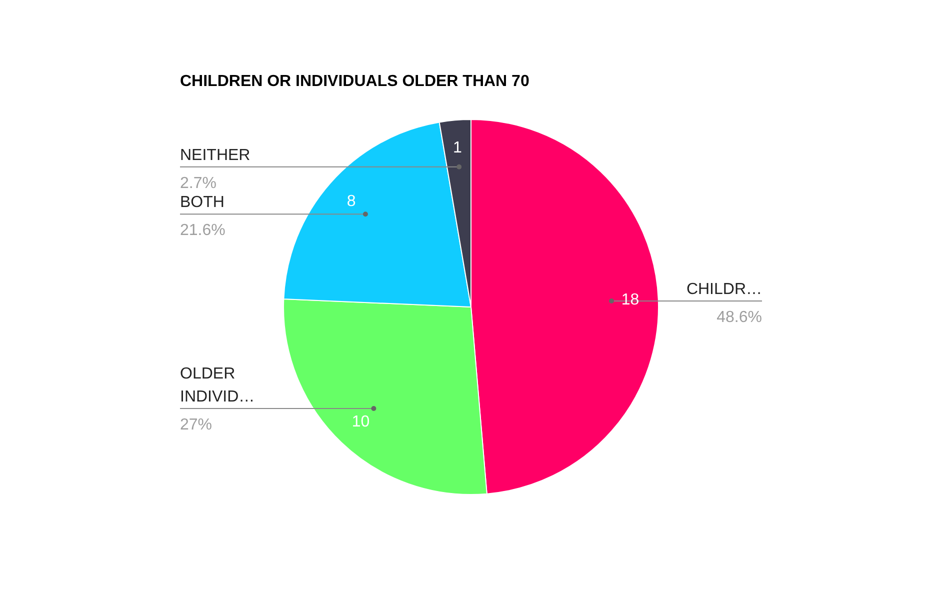 This screenshot has width=940, height=612. Describe the element at coordinates (630, 300) in the screenshot. I see `data-label: 18` at that location.